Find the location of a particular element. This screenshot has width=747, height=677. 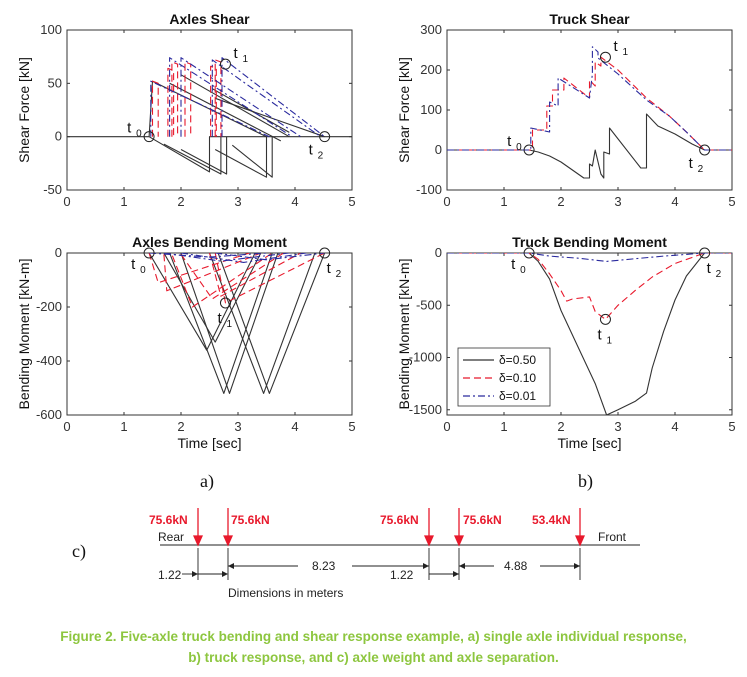

y-tick-label: -500 is located at coordinates (429, 304).